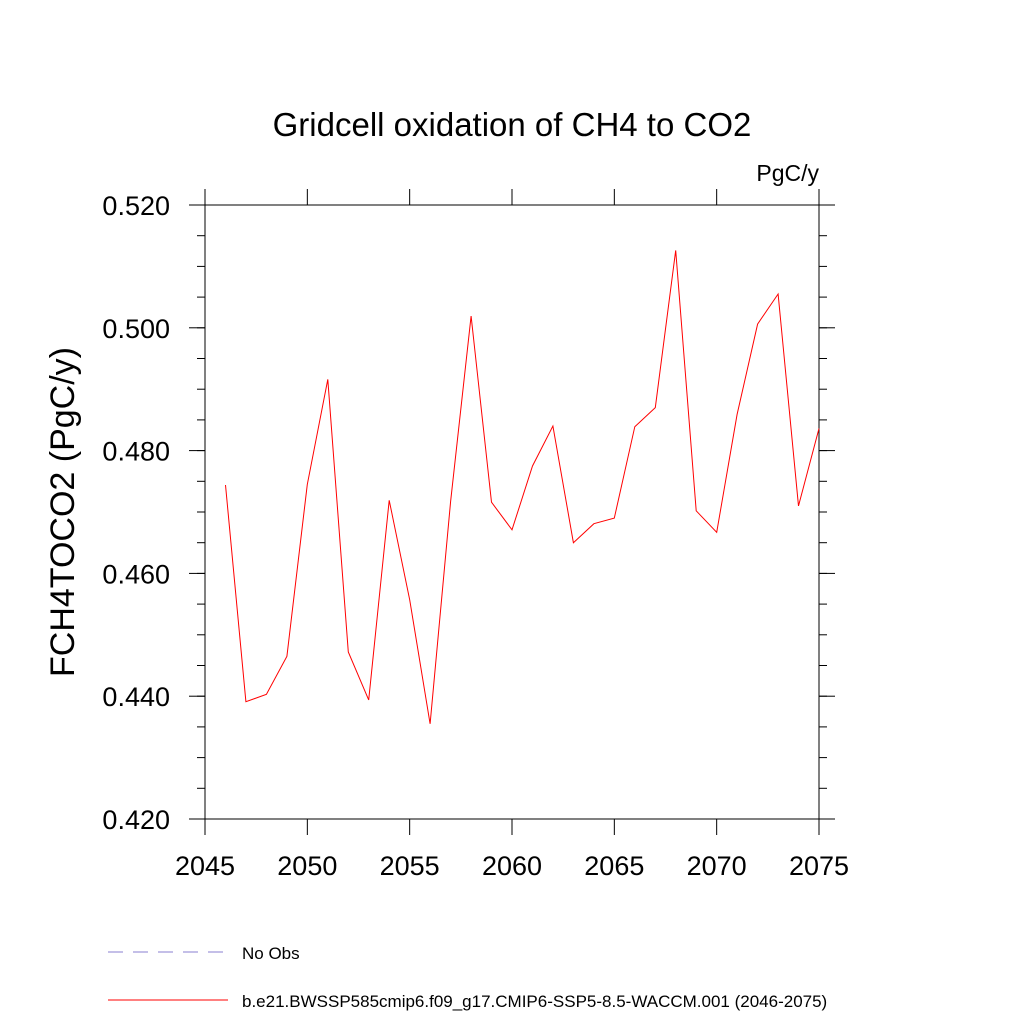 The image size is (1024, 1024). I want to click on y-tick-label: 0.480, so click(136, 452).